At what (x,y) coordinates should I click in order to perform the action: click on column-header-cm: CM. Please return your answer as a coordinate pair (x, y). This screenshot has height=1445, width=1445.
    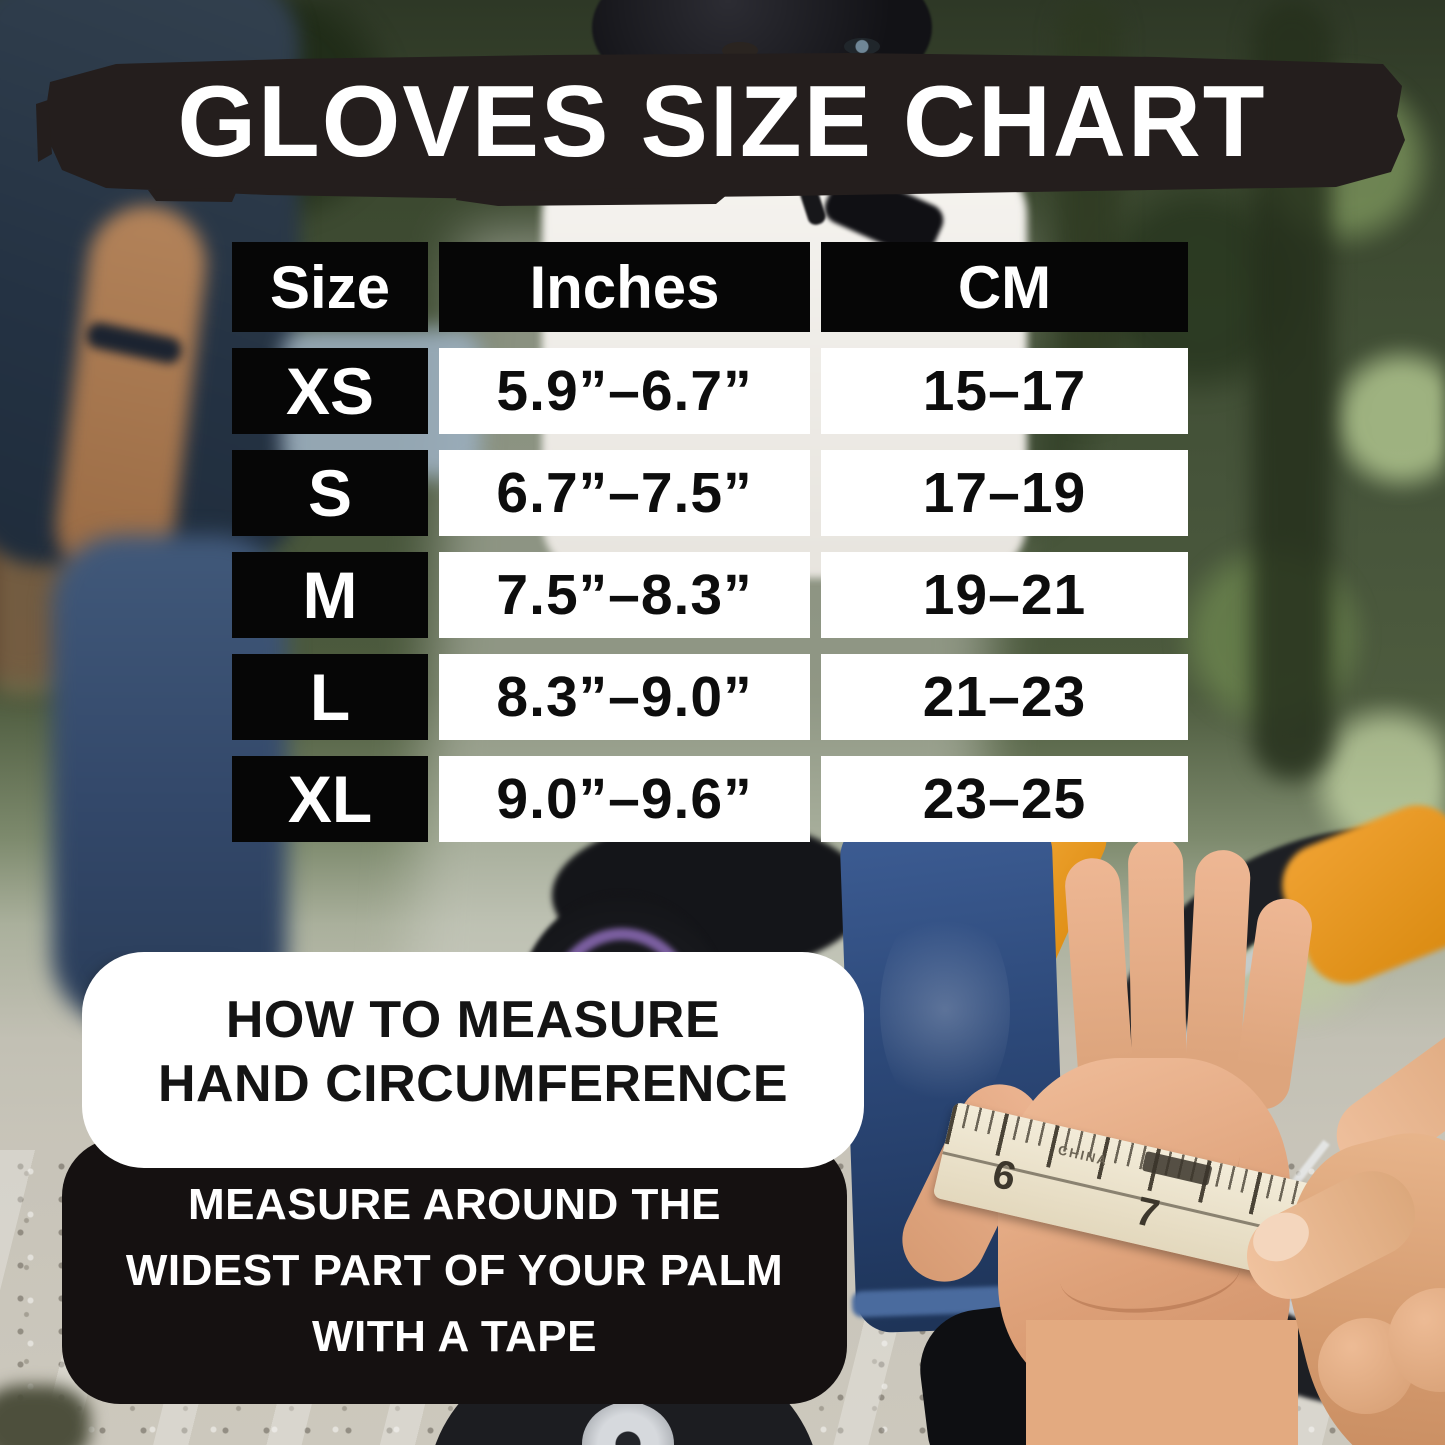
    Looking at the image, I should click on (1004, 287).